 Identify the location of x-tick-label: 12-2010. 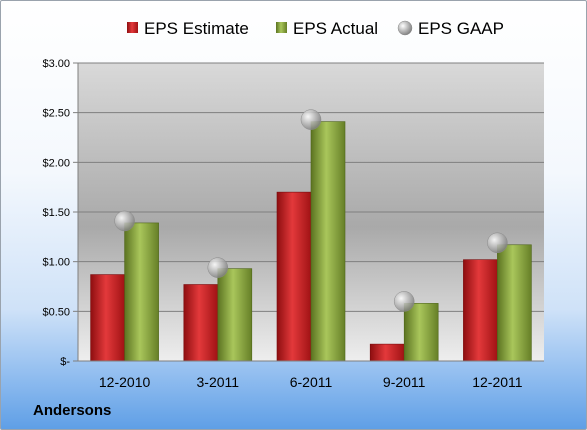
(125, 382).